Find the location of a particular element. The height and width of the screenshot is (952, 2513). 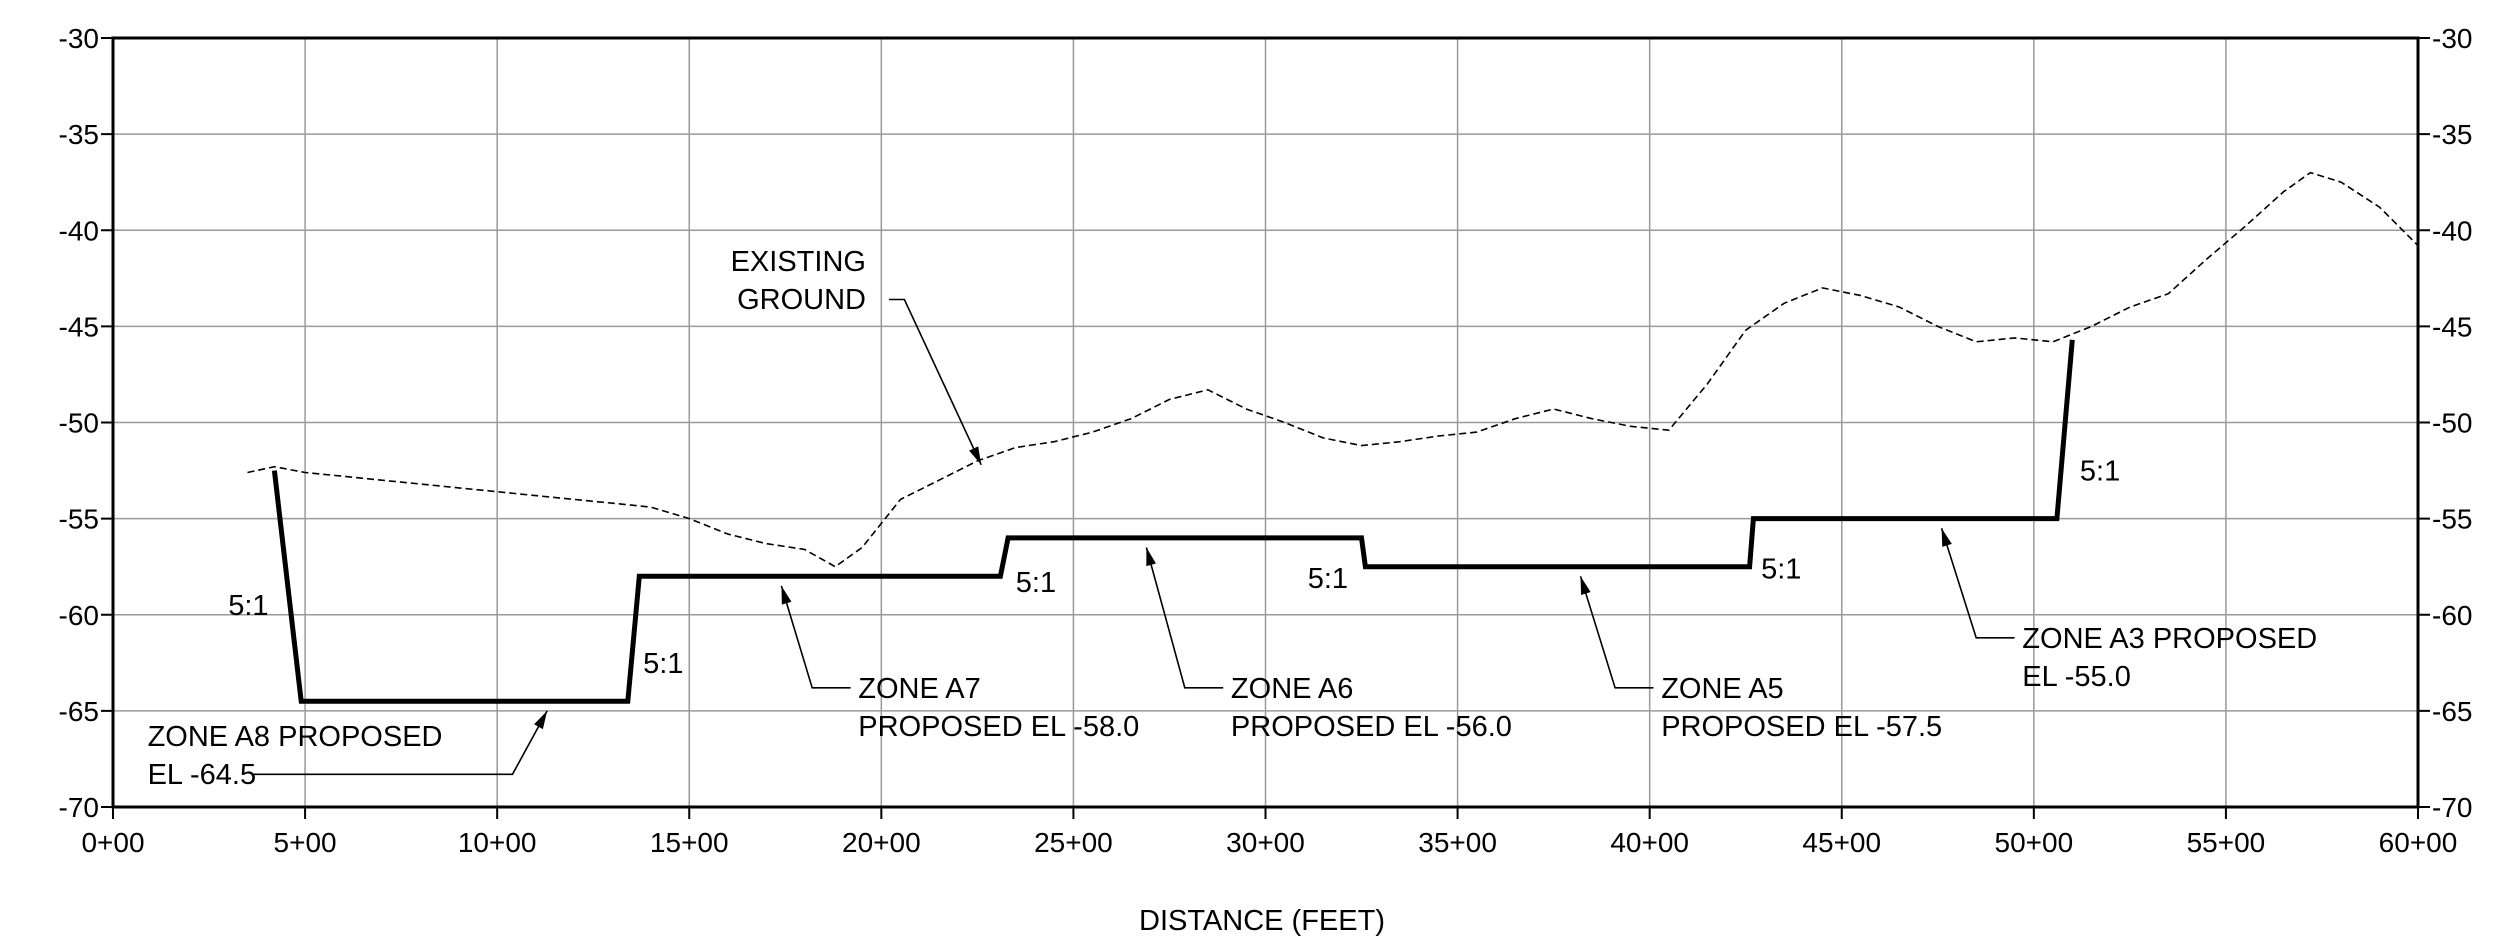

annotation-text: ZONE A5 is located at coordinates (1722, 689).